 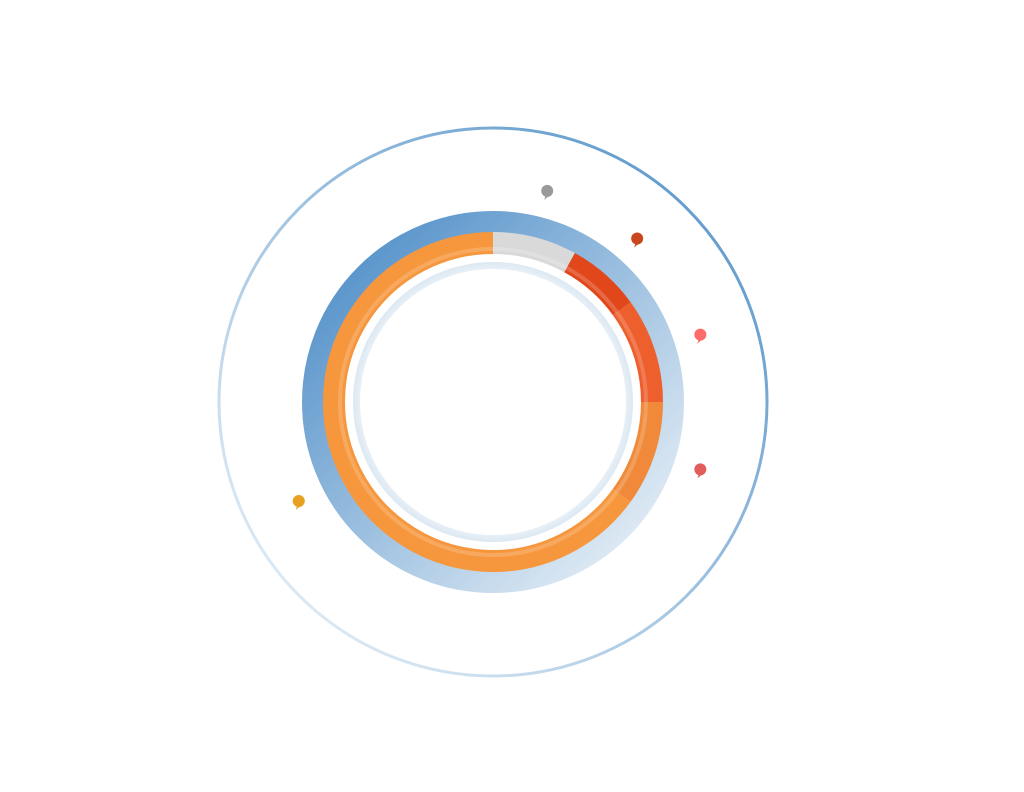 What do you see at coordinates (493, 402) in the screenshot?
I see `center-face` at bounding box center [493, 402].